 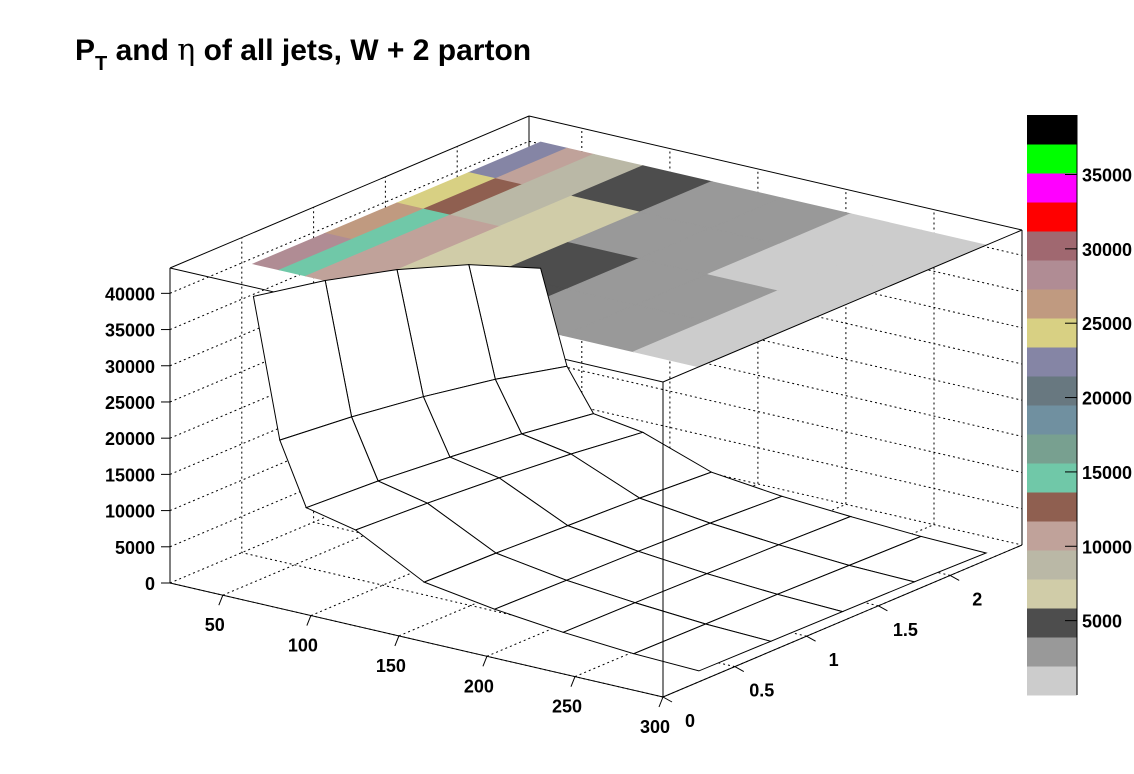 I want to click on palette-tick-label: 35000, so click(x=1107, y=175).